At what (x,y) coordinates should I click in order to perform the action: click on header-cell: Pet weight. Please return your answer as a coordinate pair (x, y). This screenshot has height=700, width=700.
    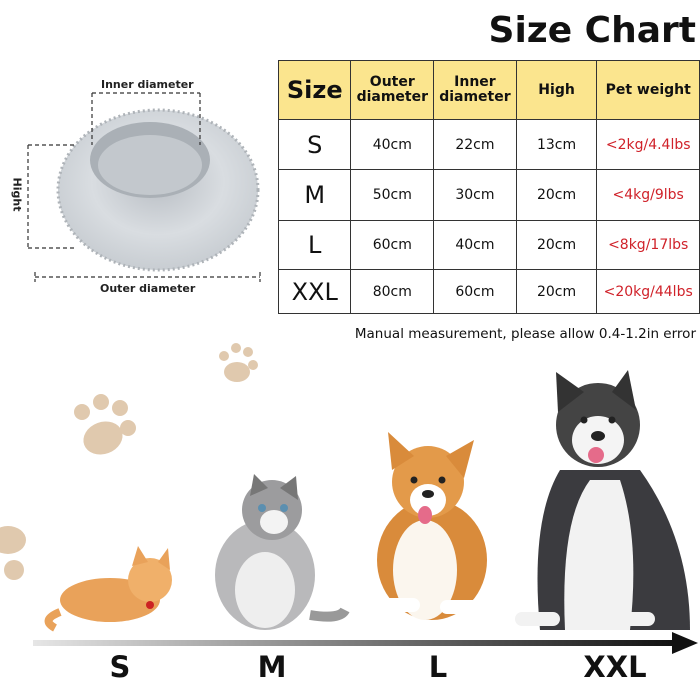
    Looking at the image, I should click on (648, 90).